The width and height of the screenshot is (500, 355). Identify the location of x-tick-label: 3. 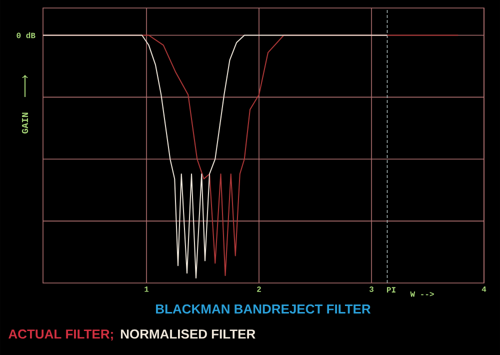
(371, 289).